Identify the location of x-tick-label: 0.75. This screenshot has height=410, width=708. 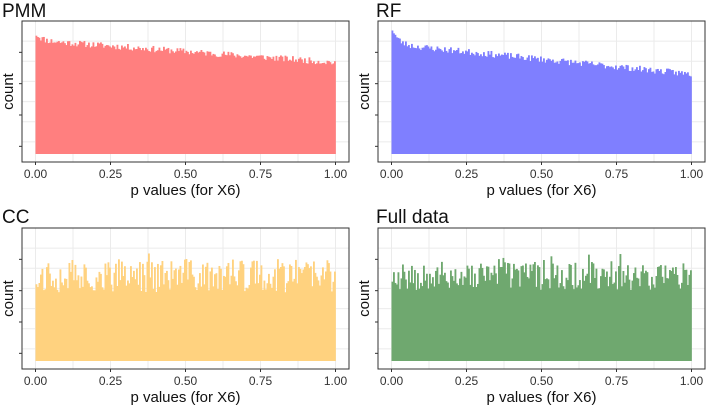
(617, 174).